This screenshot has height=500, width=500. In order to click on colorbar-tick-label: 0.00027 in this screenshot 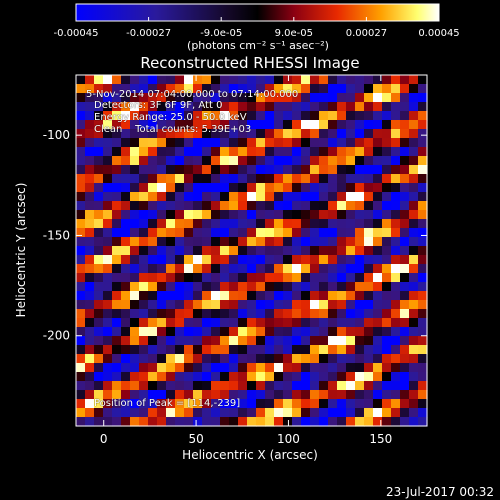, I will do `click(366, 33)`.